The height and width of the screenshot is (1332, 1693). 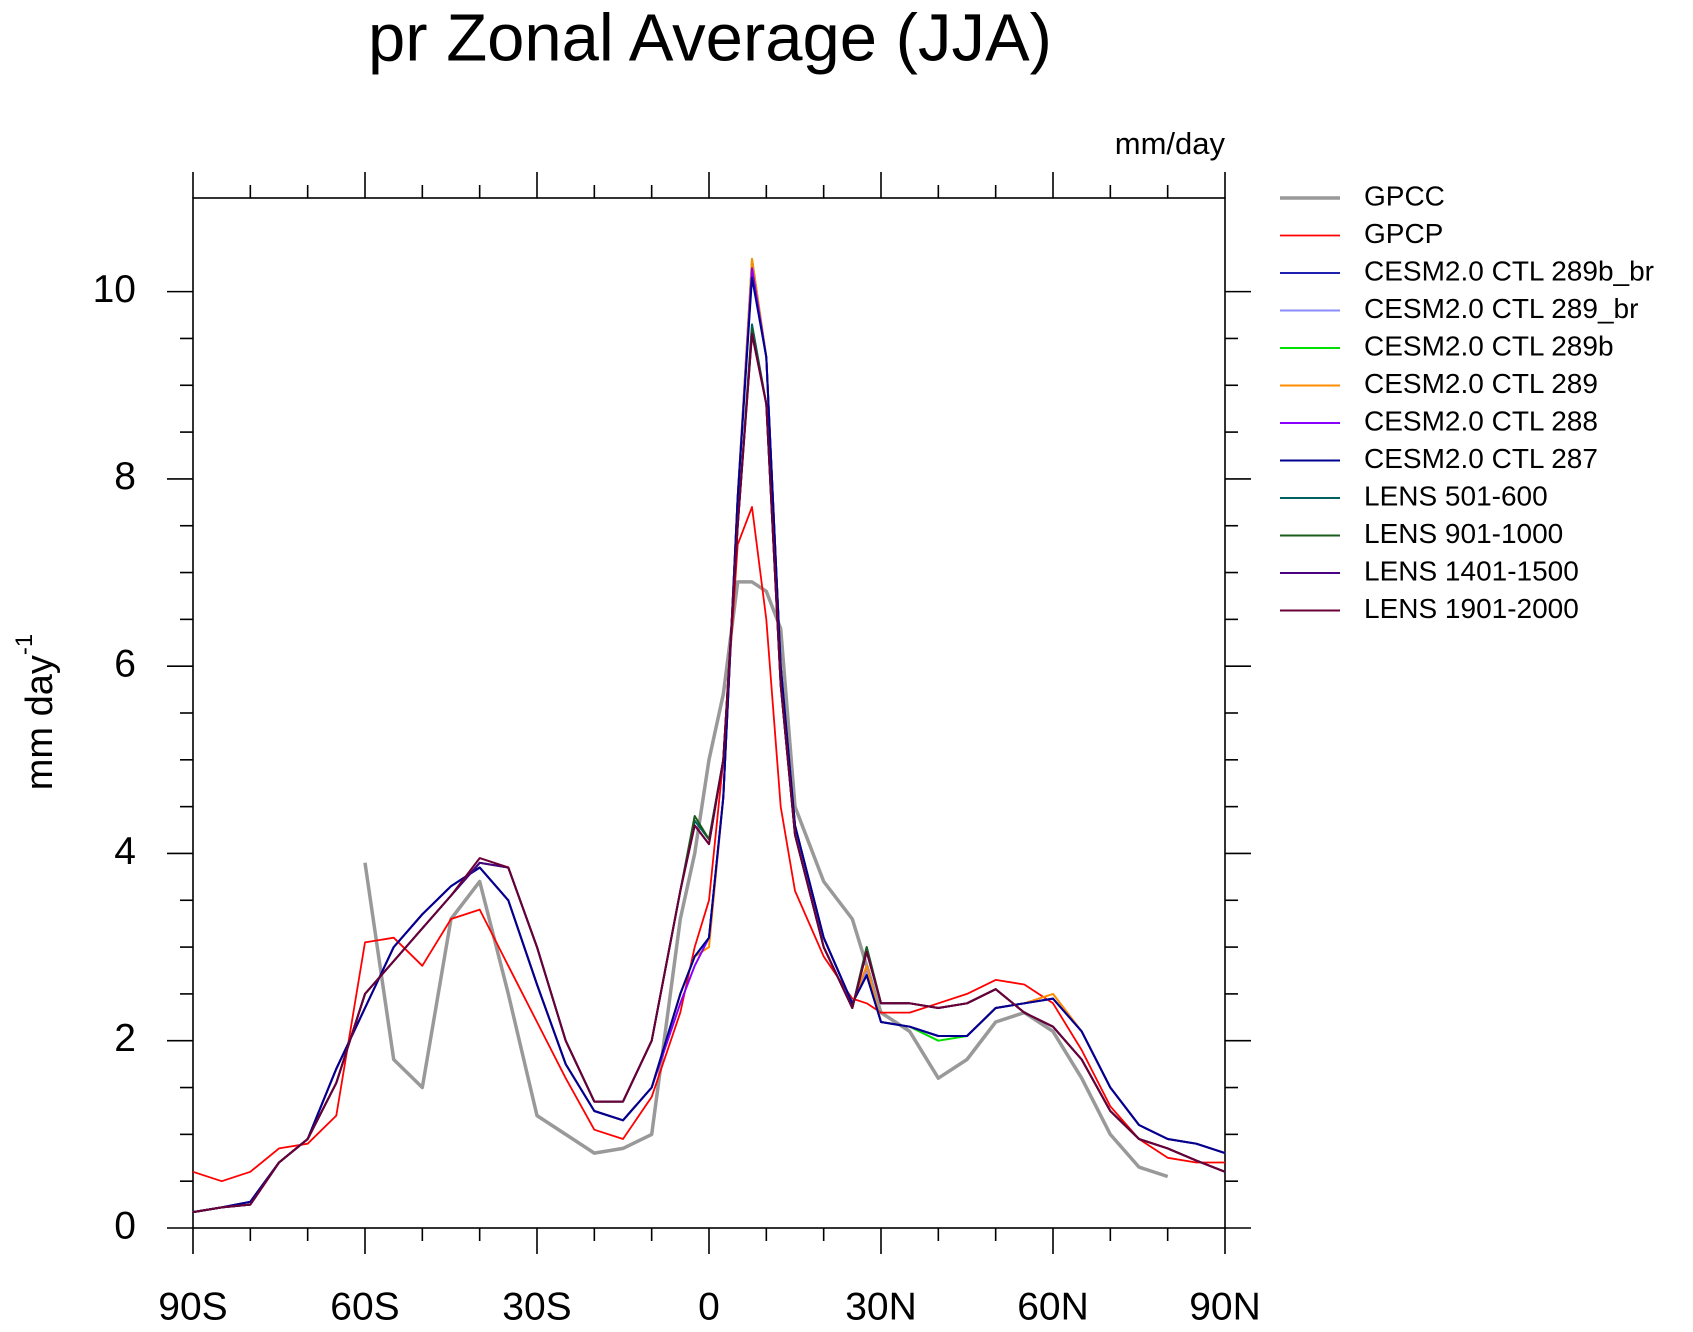 I want to click on x-tick-label: 90S, so click(x=192, y=1306).